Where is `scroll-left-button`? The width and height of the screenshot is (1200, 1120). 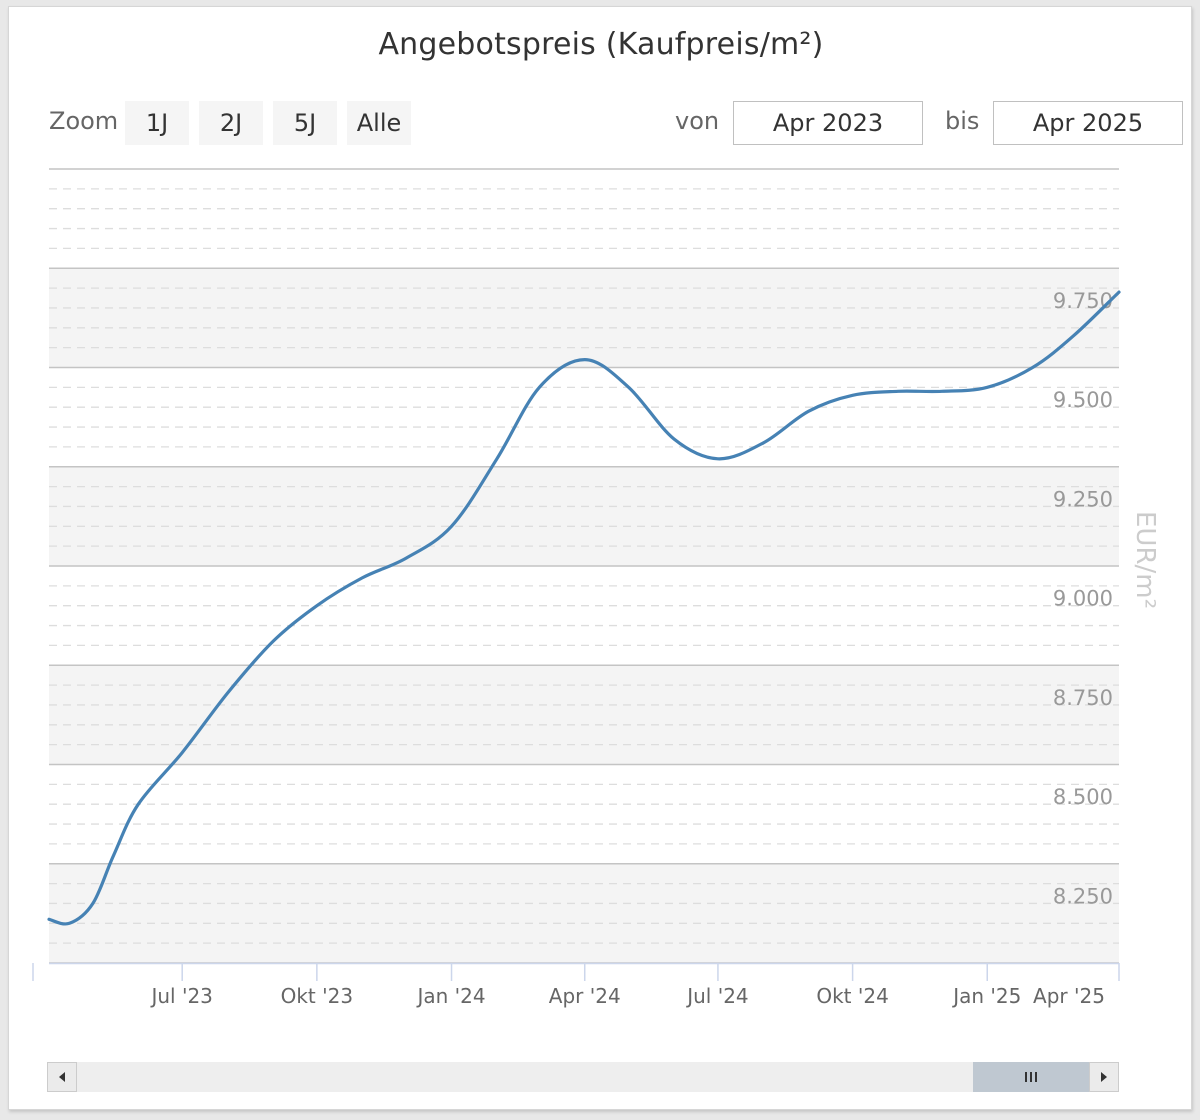 scroll-left-button is located at coordinates (62, 1077).